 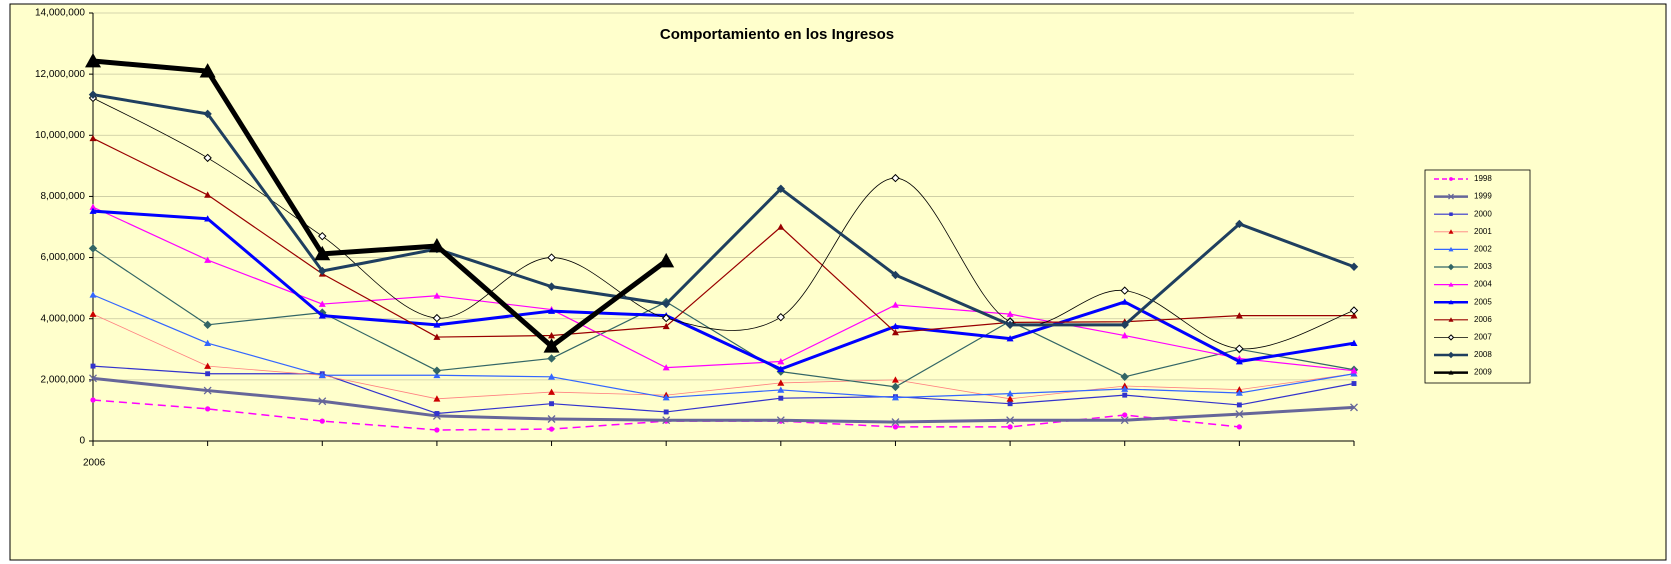 I want to click on legend-label: 2002, so click(x=1483, y=249).